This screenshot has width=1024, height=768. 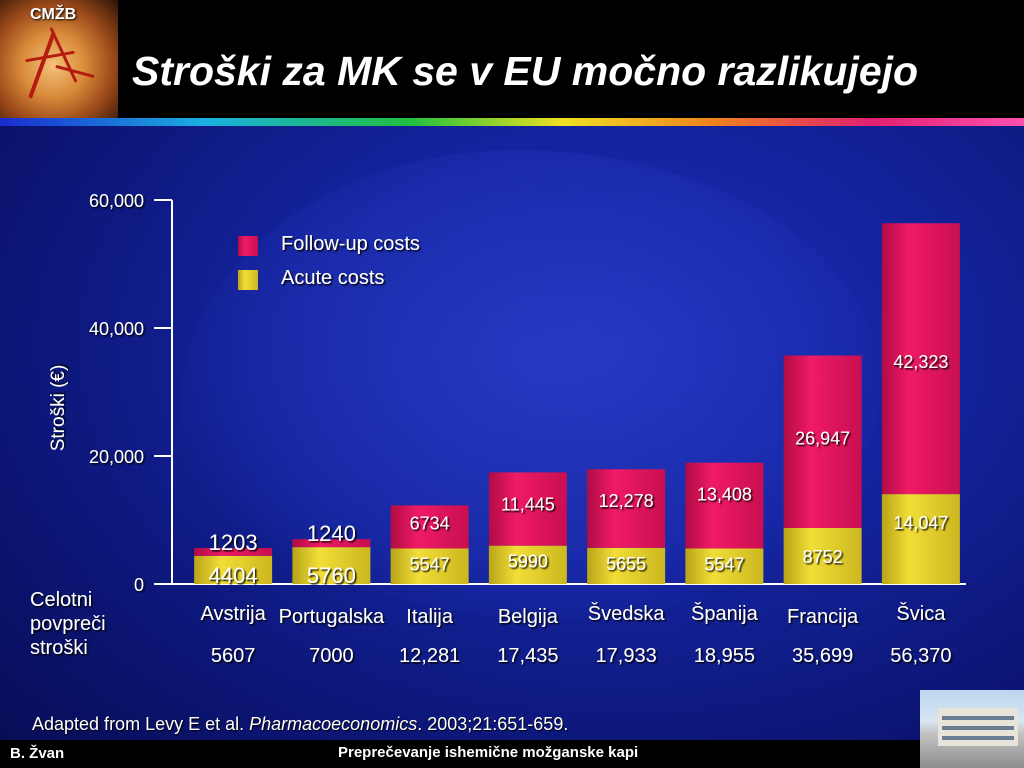 I want to click on data-label-follow-up: 6734, so click(x=430, y=523).